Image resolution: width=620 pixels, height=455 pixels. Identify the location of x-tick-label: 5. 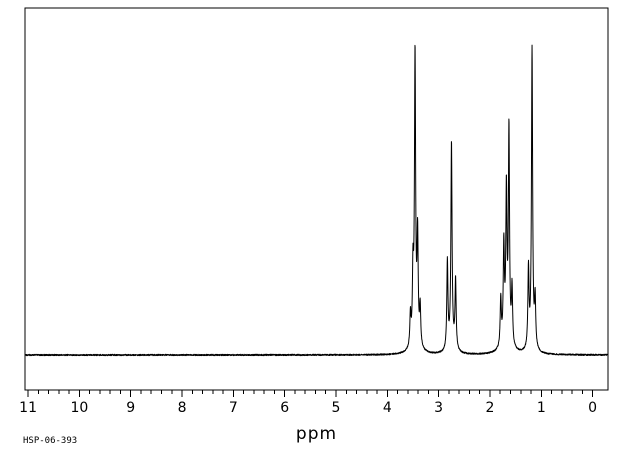
(336, 408).